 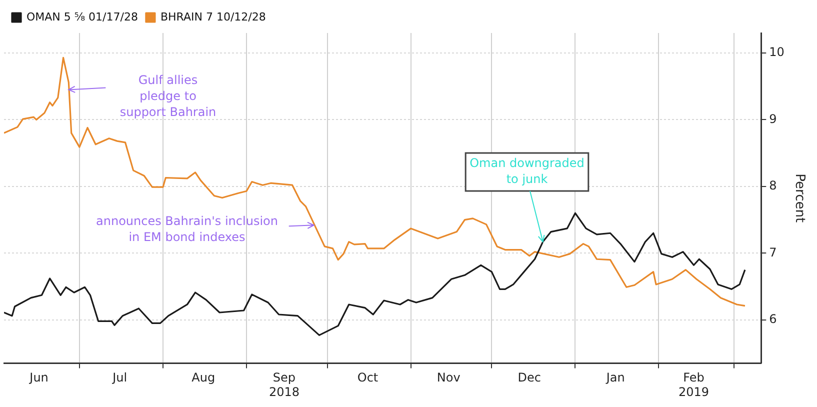 What do you see at coordinates (367, 377) in the screenshot?
I see `x-tick-label: Oct` at bounding box center [367, 377].